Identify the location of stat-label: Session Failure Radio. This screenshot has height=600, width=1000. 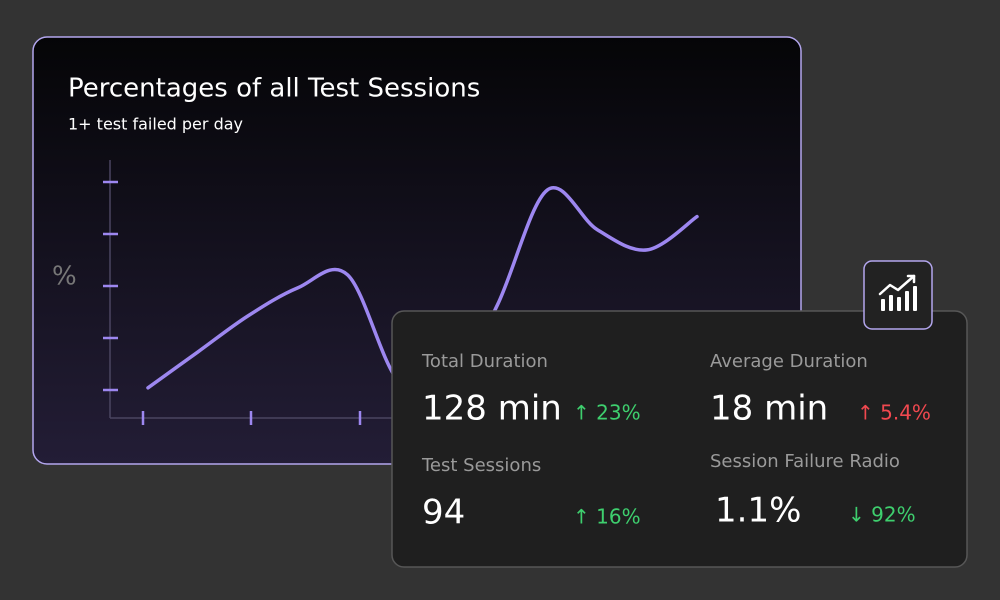
(805, 461).